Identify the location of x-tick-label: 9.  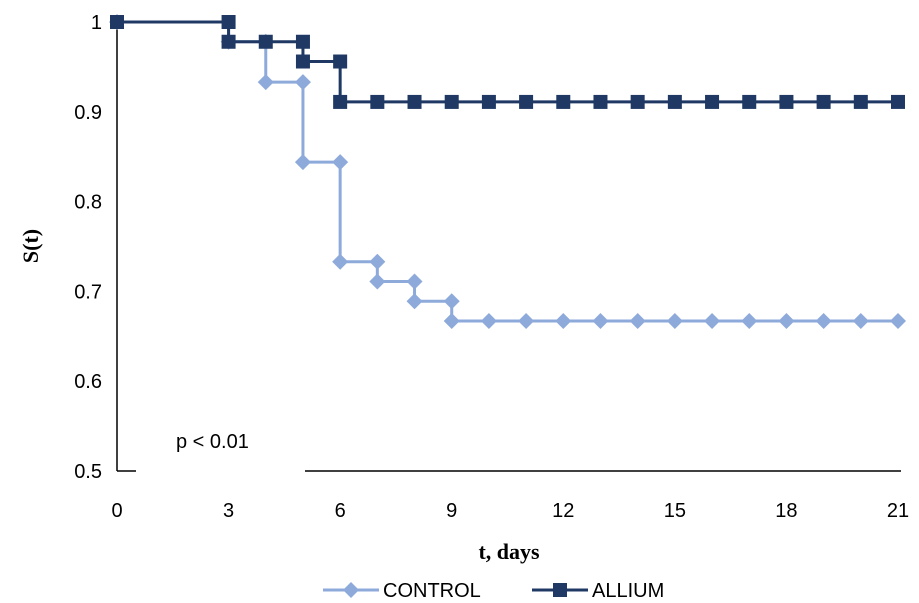
(451, 511).